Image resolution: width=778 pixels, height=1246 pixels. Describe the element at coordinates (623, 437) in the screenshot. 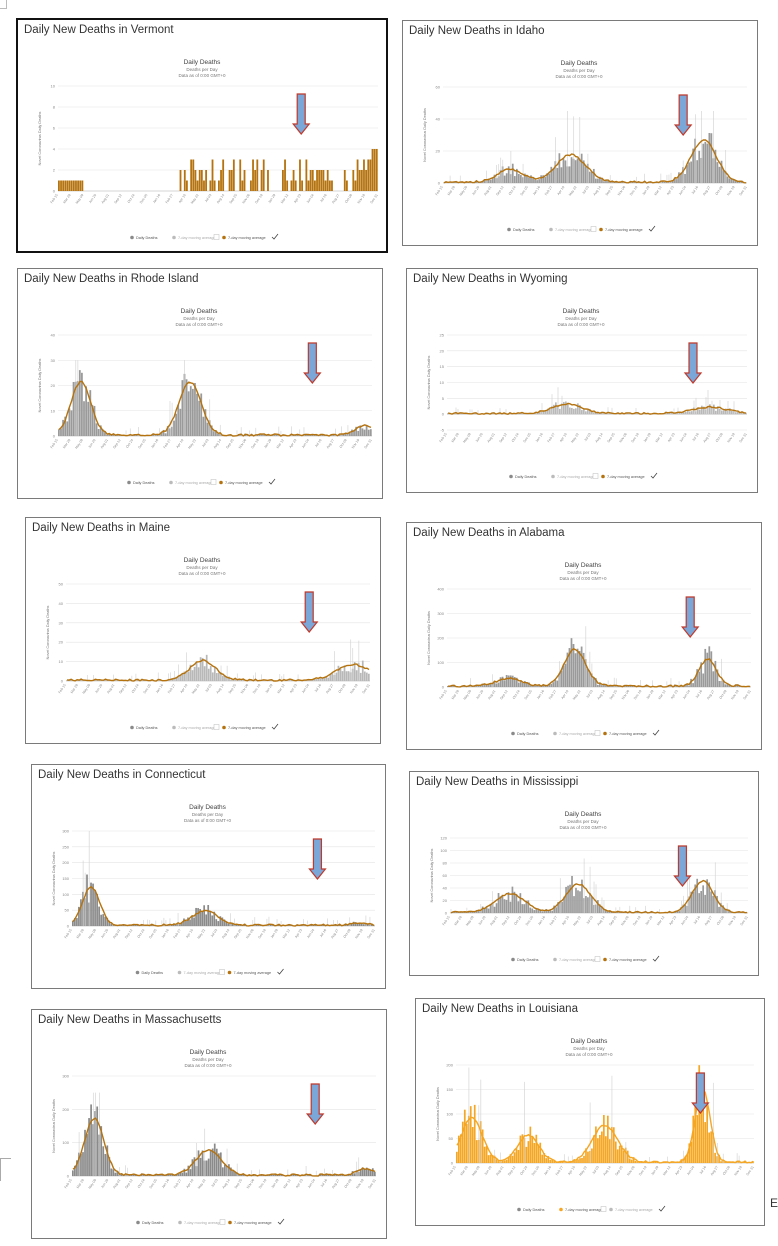

I see `x-tick-label: Nov 06` at that location.